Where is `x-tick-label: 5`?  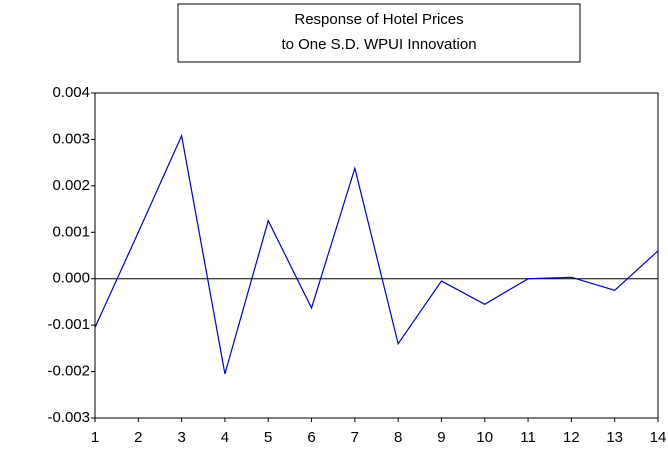
x-tick-label: 5 is located at coordinates (268, 437).